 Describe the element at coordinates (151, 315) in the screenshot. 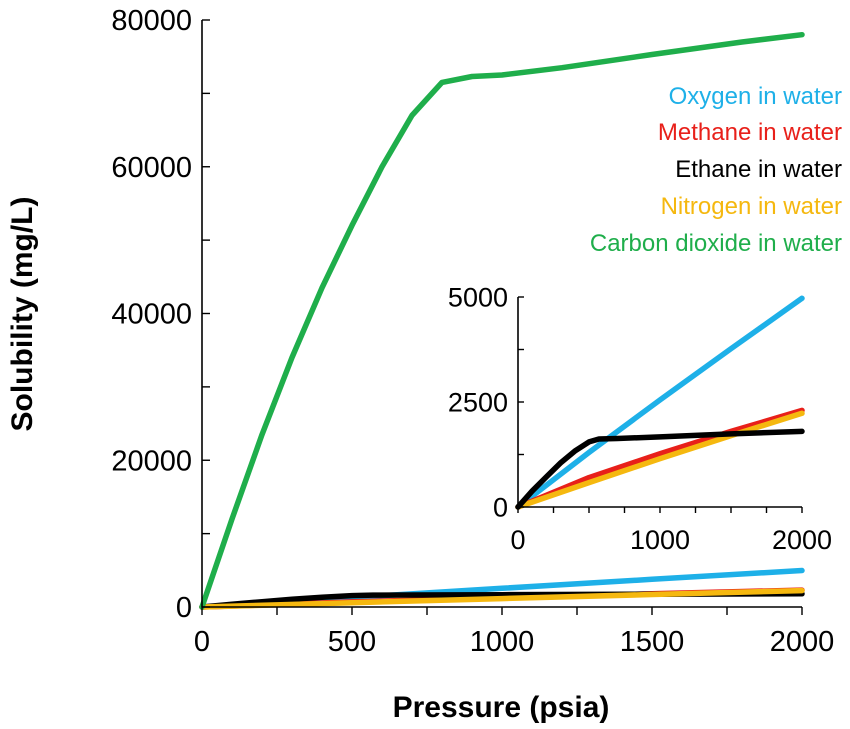

I see `y-tick-label: 40000` at that location.